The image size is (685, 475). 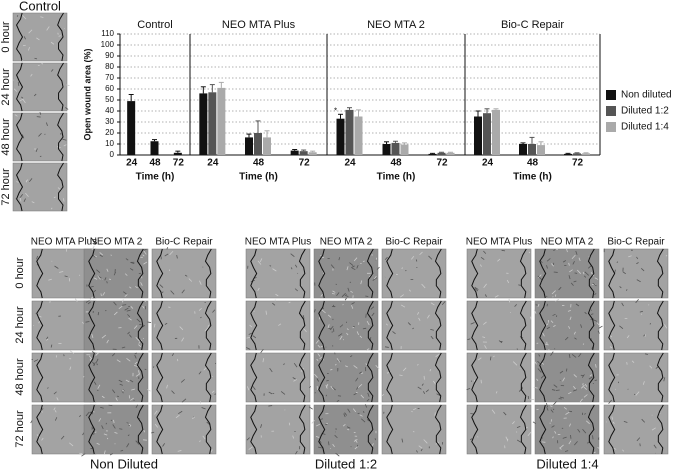 What do you see at coordinates (40, 6) in the screenshot?
I see `control-title: Control` at bounding box center [40, 6].